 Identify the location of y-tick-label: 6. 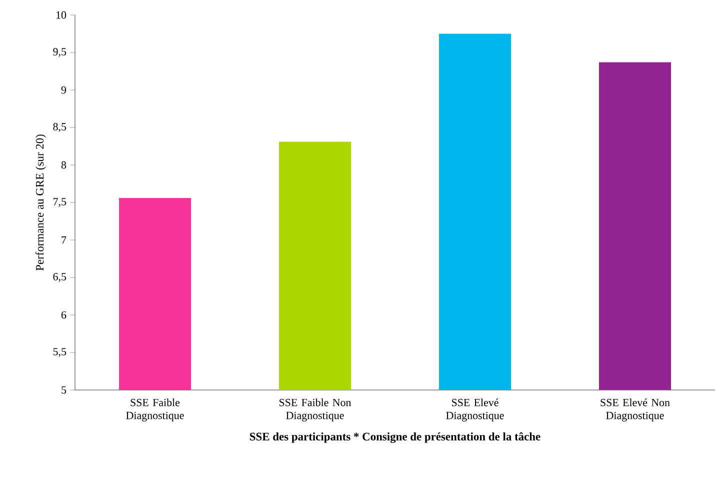
(63, 315).